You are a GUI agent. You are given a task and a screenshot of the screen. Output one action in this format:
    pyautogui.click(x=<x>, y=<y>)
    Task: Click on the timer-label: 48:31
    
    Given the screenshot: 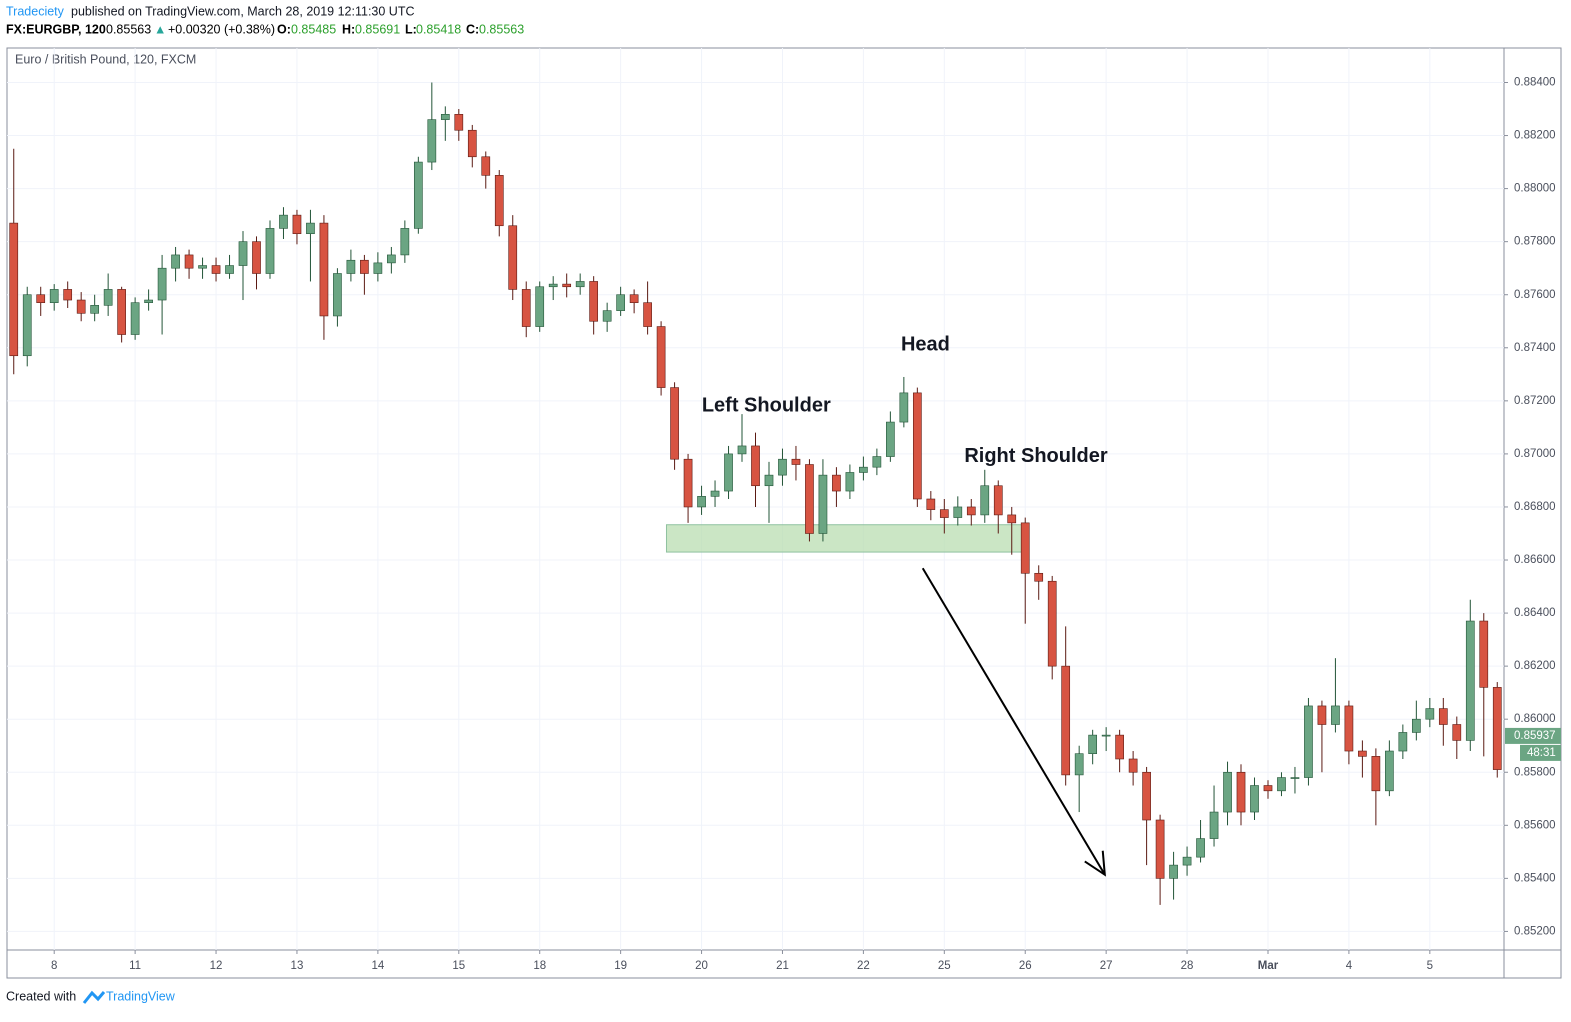 What is the action you would take?
    pyautogui.click(x=1541, y=753)
    